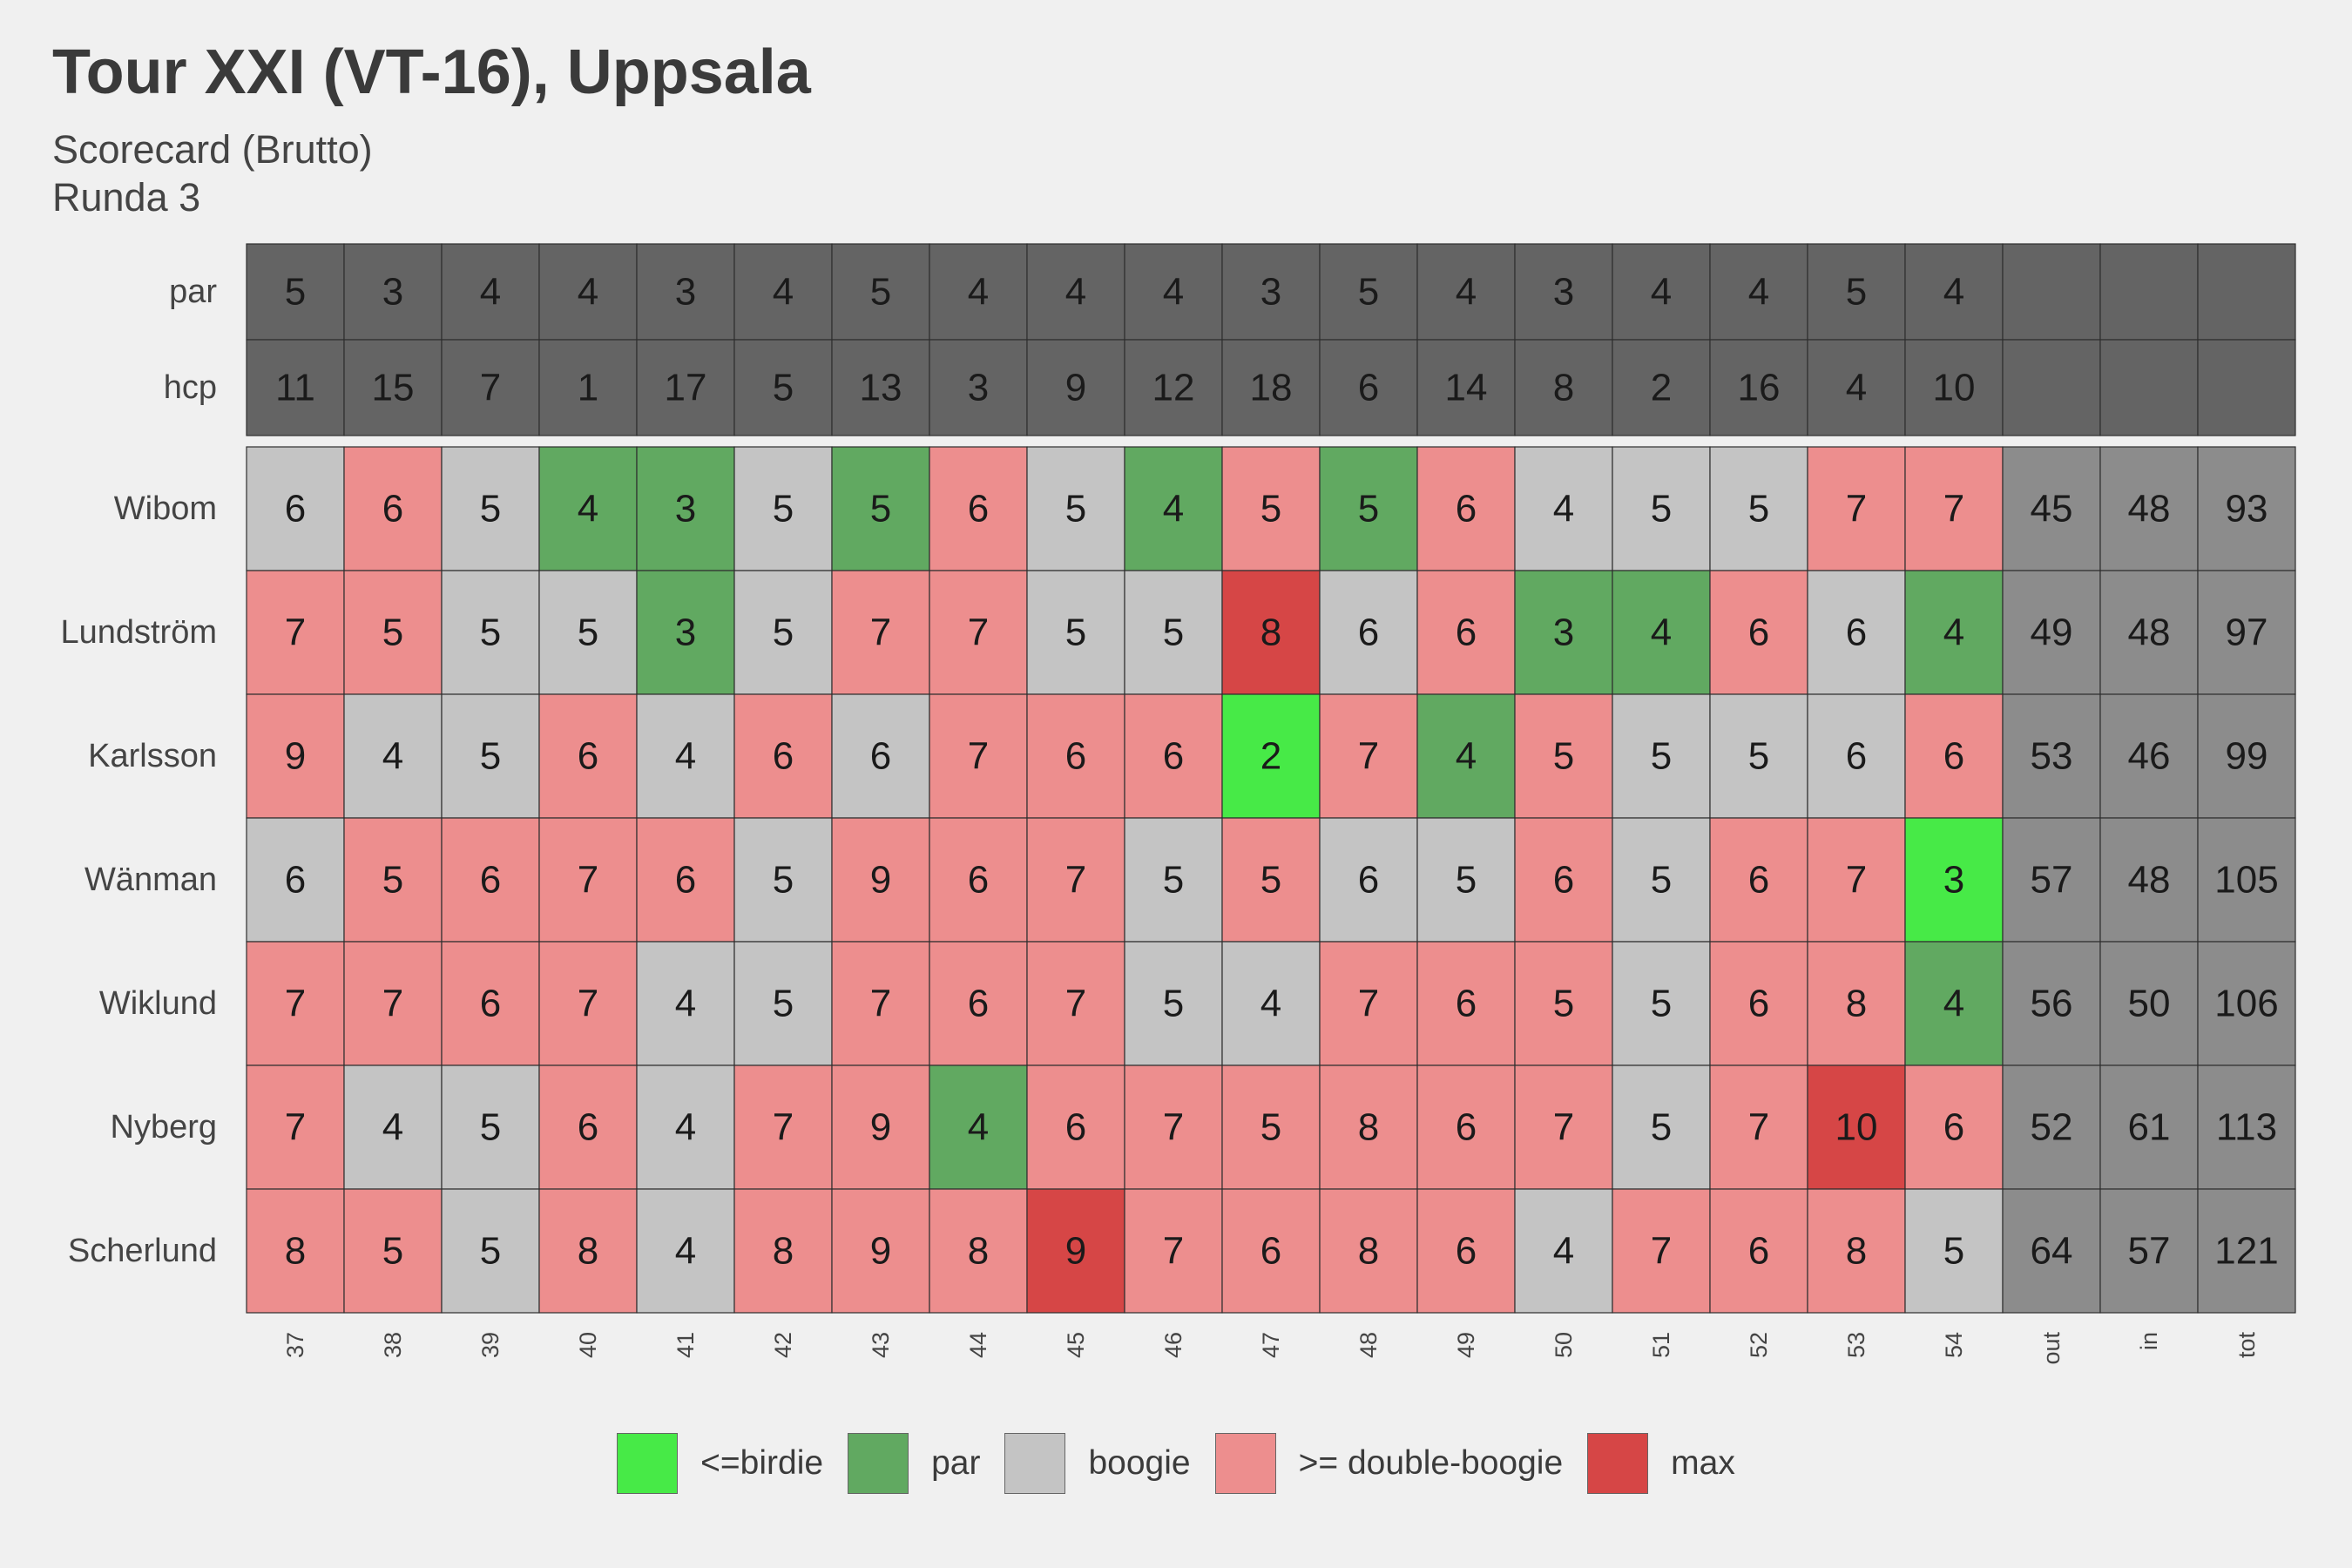 The height and width of the screenshot is (1568, 2352). Describe the element at coordinates (880, 1127) in the screenshot. I see `score-value: 9` at that location.